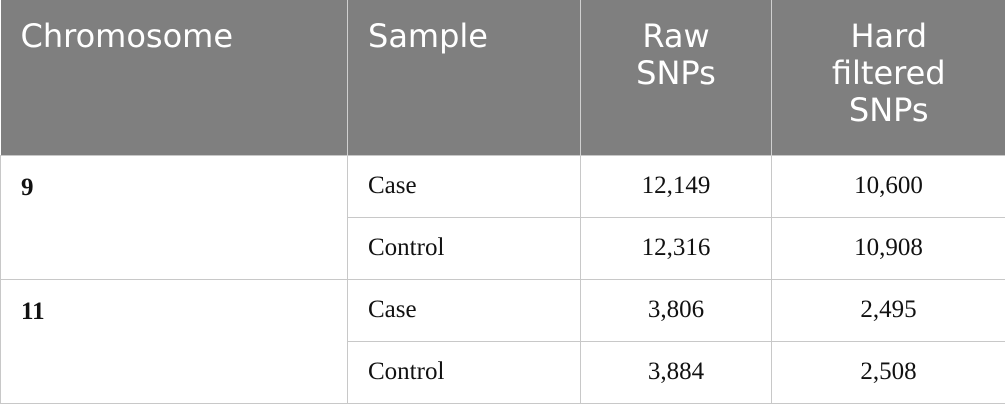 This screenshot has width=1005, height=420. What do you see at coordinates (888, 73) in the screenshot?
I see `header-text: Hard filtered SNPs` at bounding box center [888, 73].